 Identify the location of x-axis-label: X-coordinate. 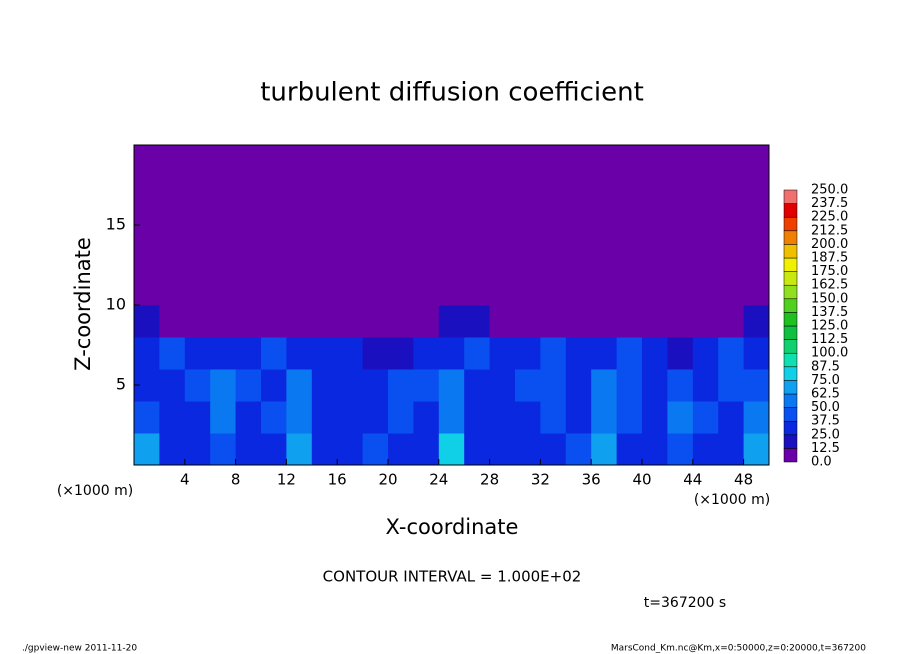
(452, 527).